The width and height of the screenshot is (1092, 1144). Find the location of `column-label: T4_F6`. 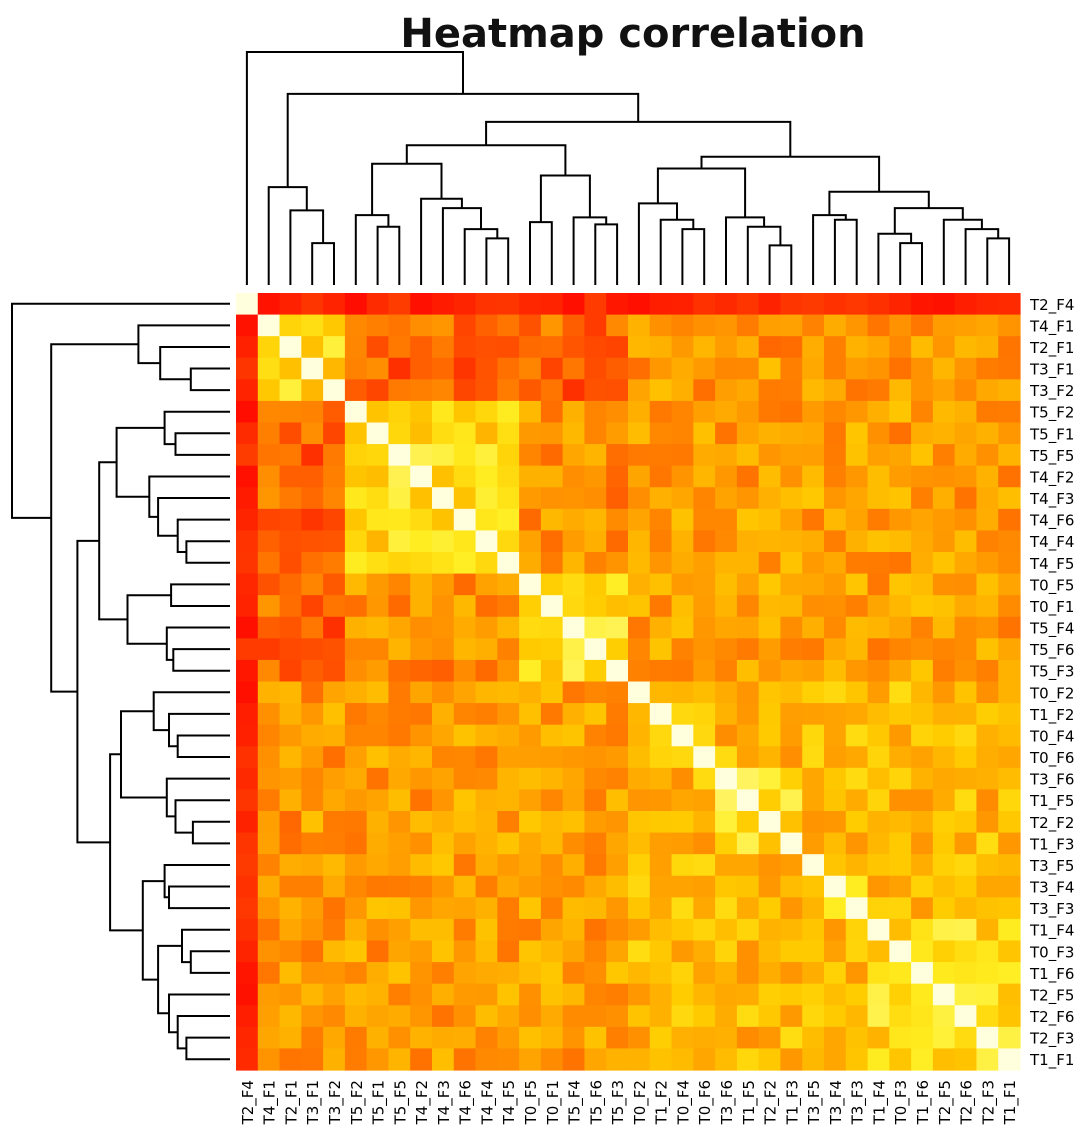

column-label: T4_F6 is located at coordinates (466, 1102).